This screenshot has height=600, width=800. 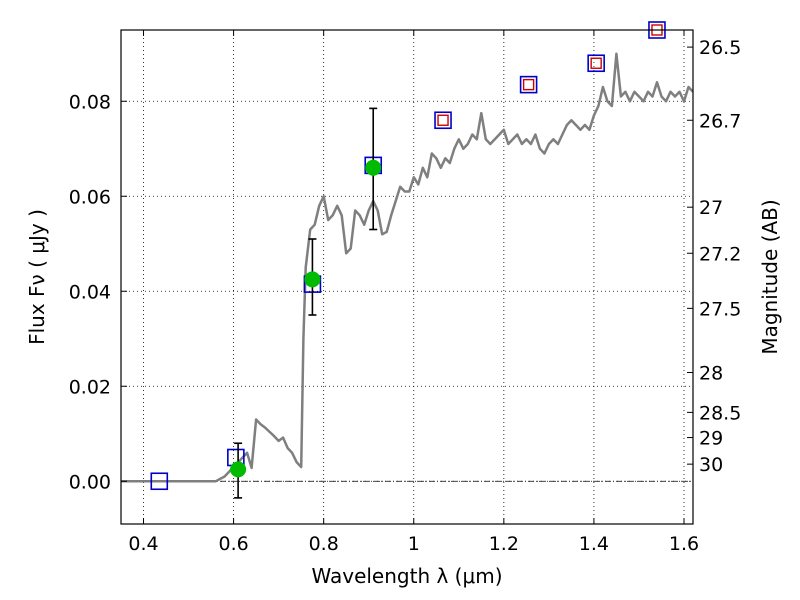 What do you see at coordinates (770, 276) in the screenshot?
I see `y2-axis-label: Magnitude (AB)` at bounding box center [770, 276].